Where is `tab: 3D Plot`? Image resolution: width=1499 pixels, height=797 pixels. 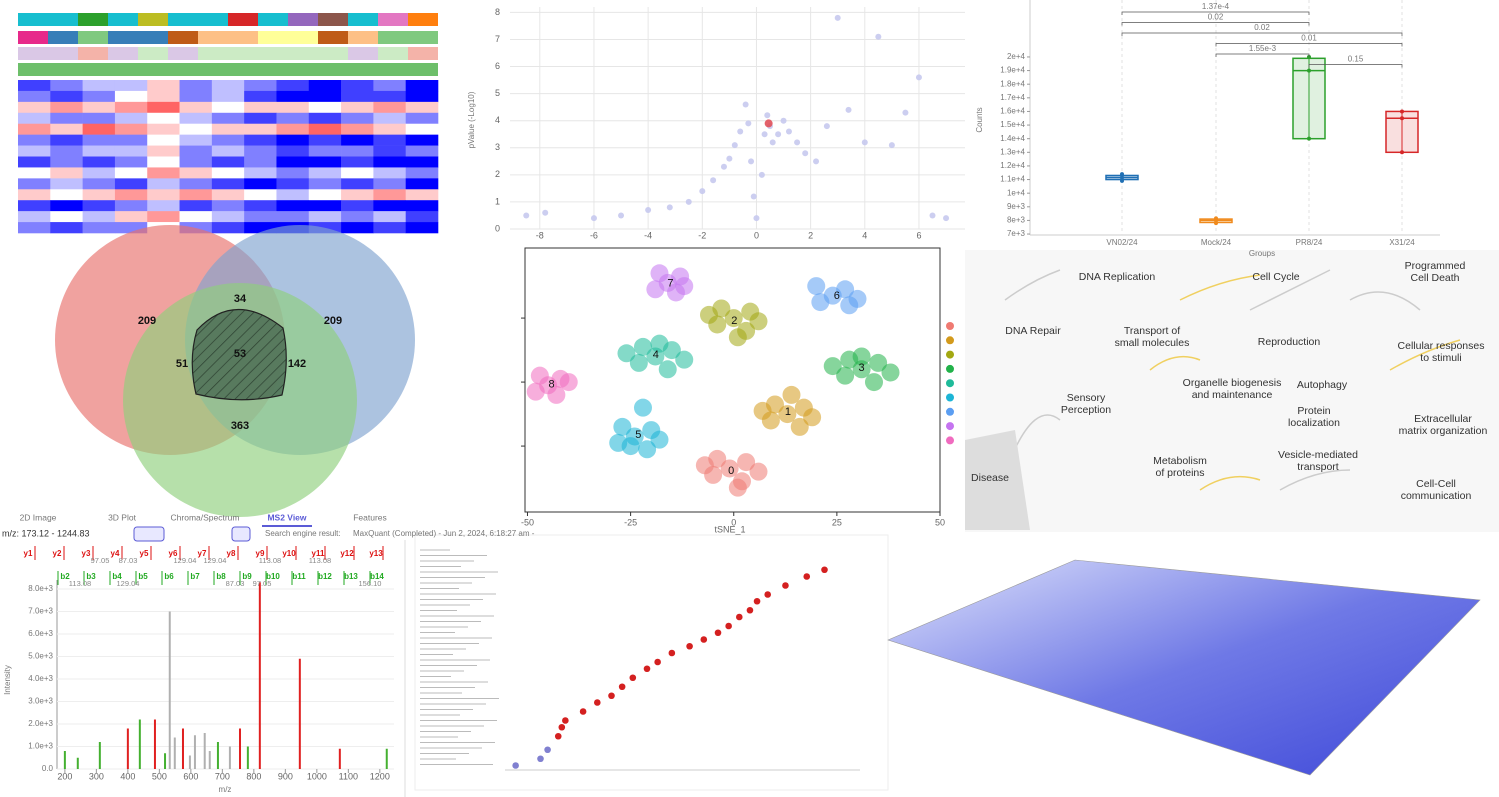 tab: 3D Plot is located at coordinates (122, 517).